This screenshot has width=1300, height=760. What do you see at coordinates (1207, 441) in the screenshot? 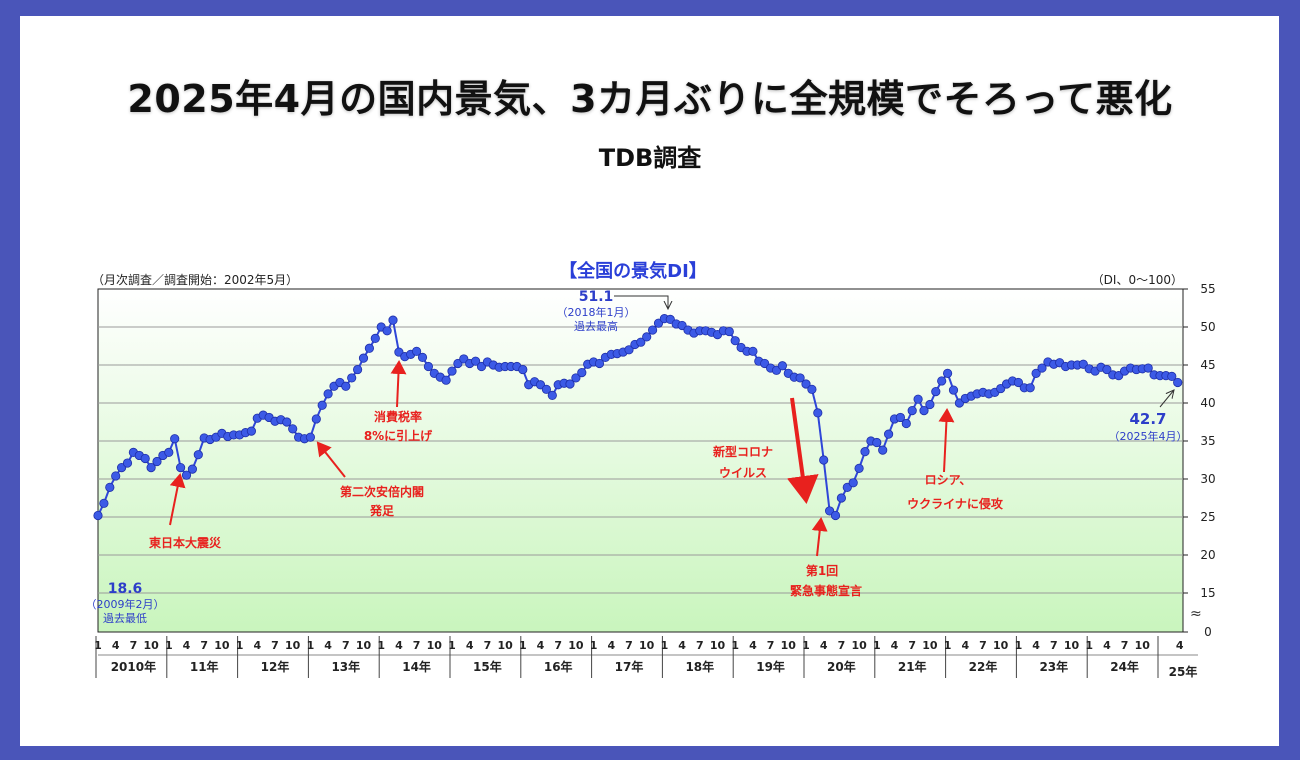
I see `y-tick-label: 35` at bounding box center [1207, 441].